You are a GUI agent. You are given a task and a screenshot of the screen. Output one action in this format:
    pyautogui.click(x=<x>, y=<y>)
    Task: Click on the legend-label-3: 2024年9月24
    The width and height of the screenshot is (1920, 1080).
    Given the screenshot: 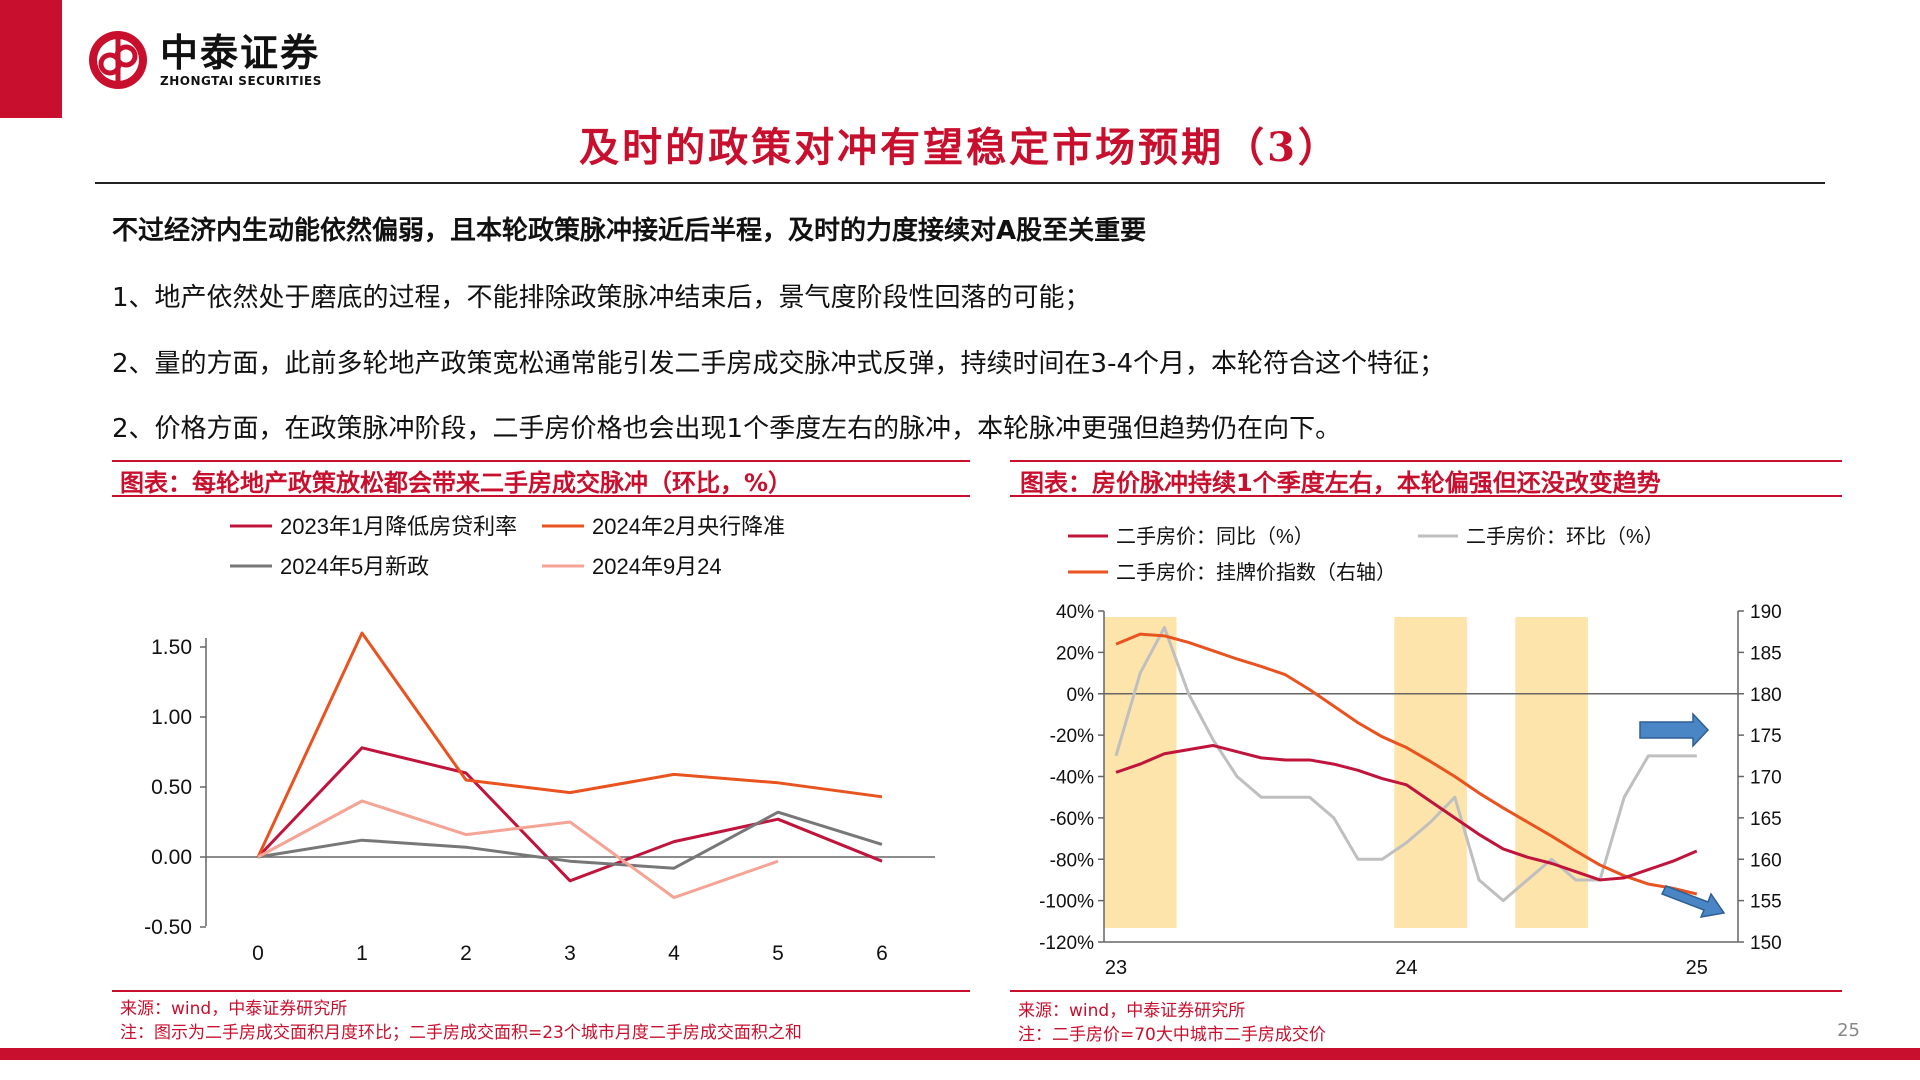 What is the action you would take?
    pyautogui.click(x=657, y=566)
    